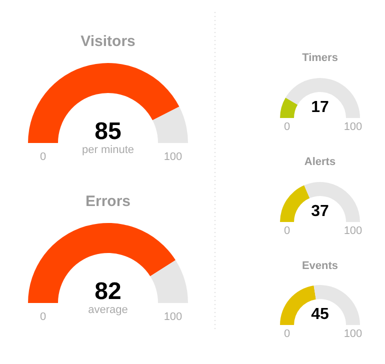 The image size is (385, 364). I want to click on text: 37, so click(320, 211).